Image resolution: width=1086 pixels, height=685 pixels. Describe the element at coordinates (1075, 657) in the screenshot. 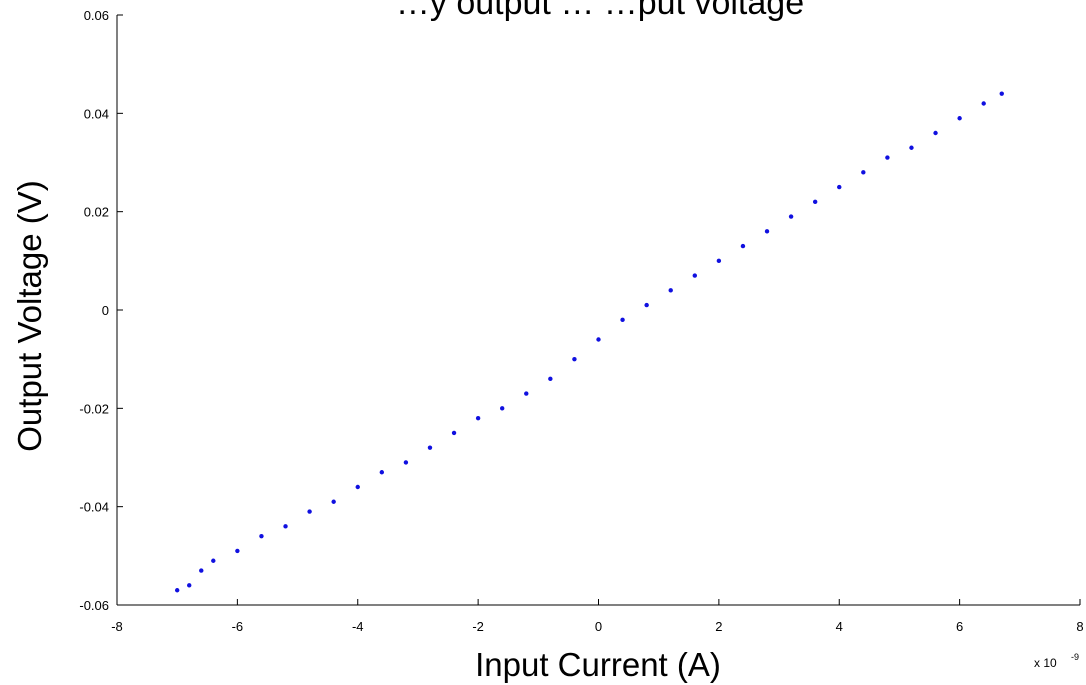

I see `x-multiplier-exponent: -9` at that location.